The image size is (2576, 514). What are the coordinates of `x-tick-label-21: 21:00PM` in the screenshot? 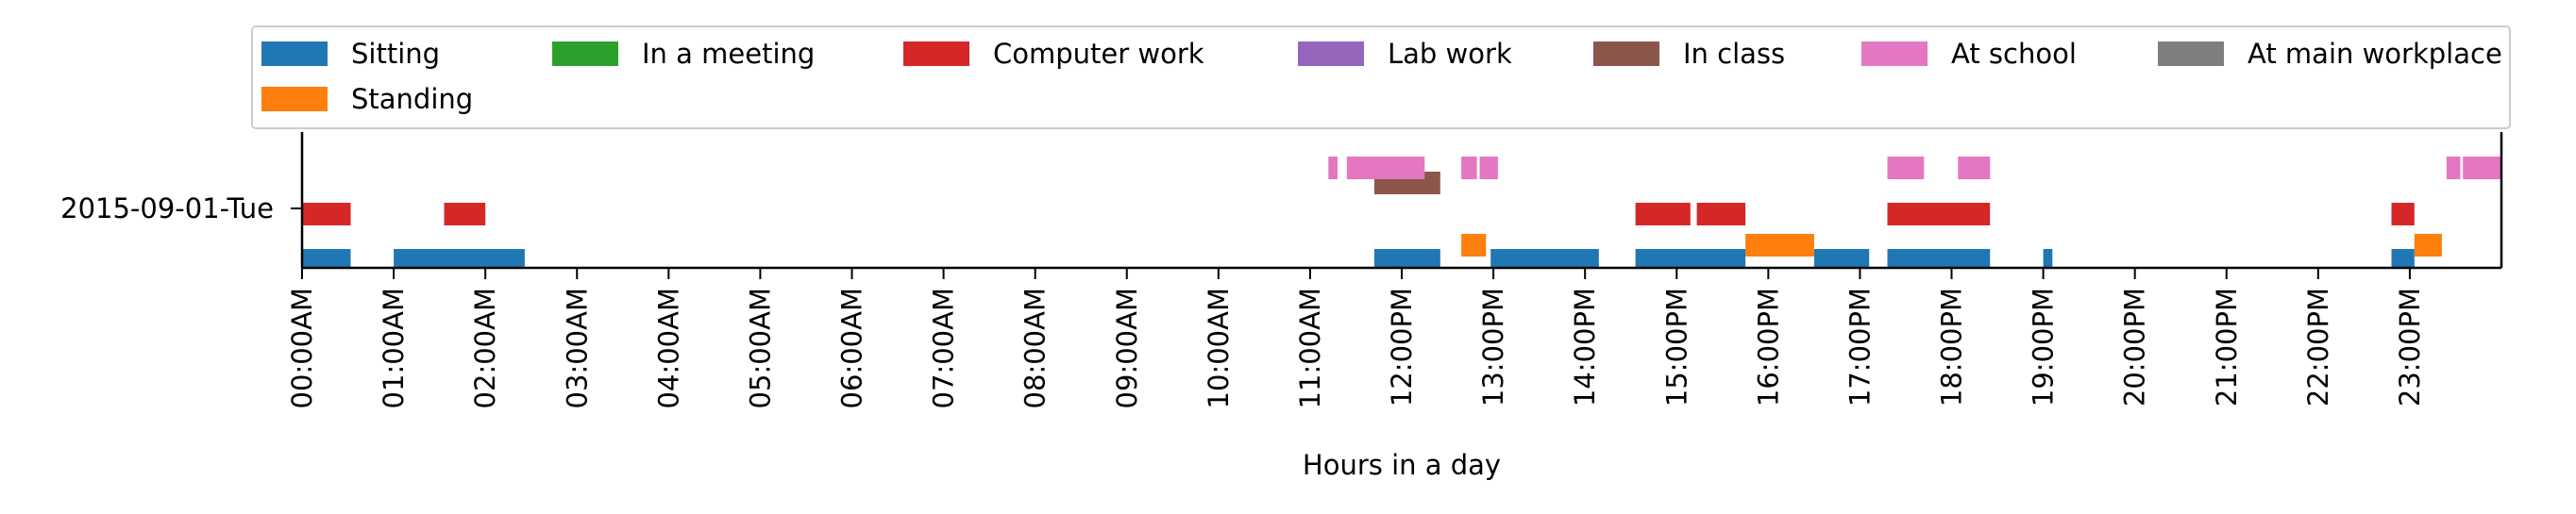 It's located at (2227, 347).